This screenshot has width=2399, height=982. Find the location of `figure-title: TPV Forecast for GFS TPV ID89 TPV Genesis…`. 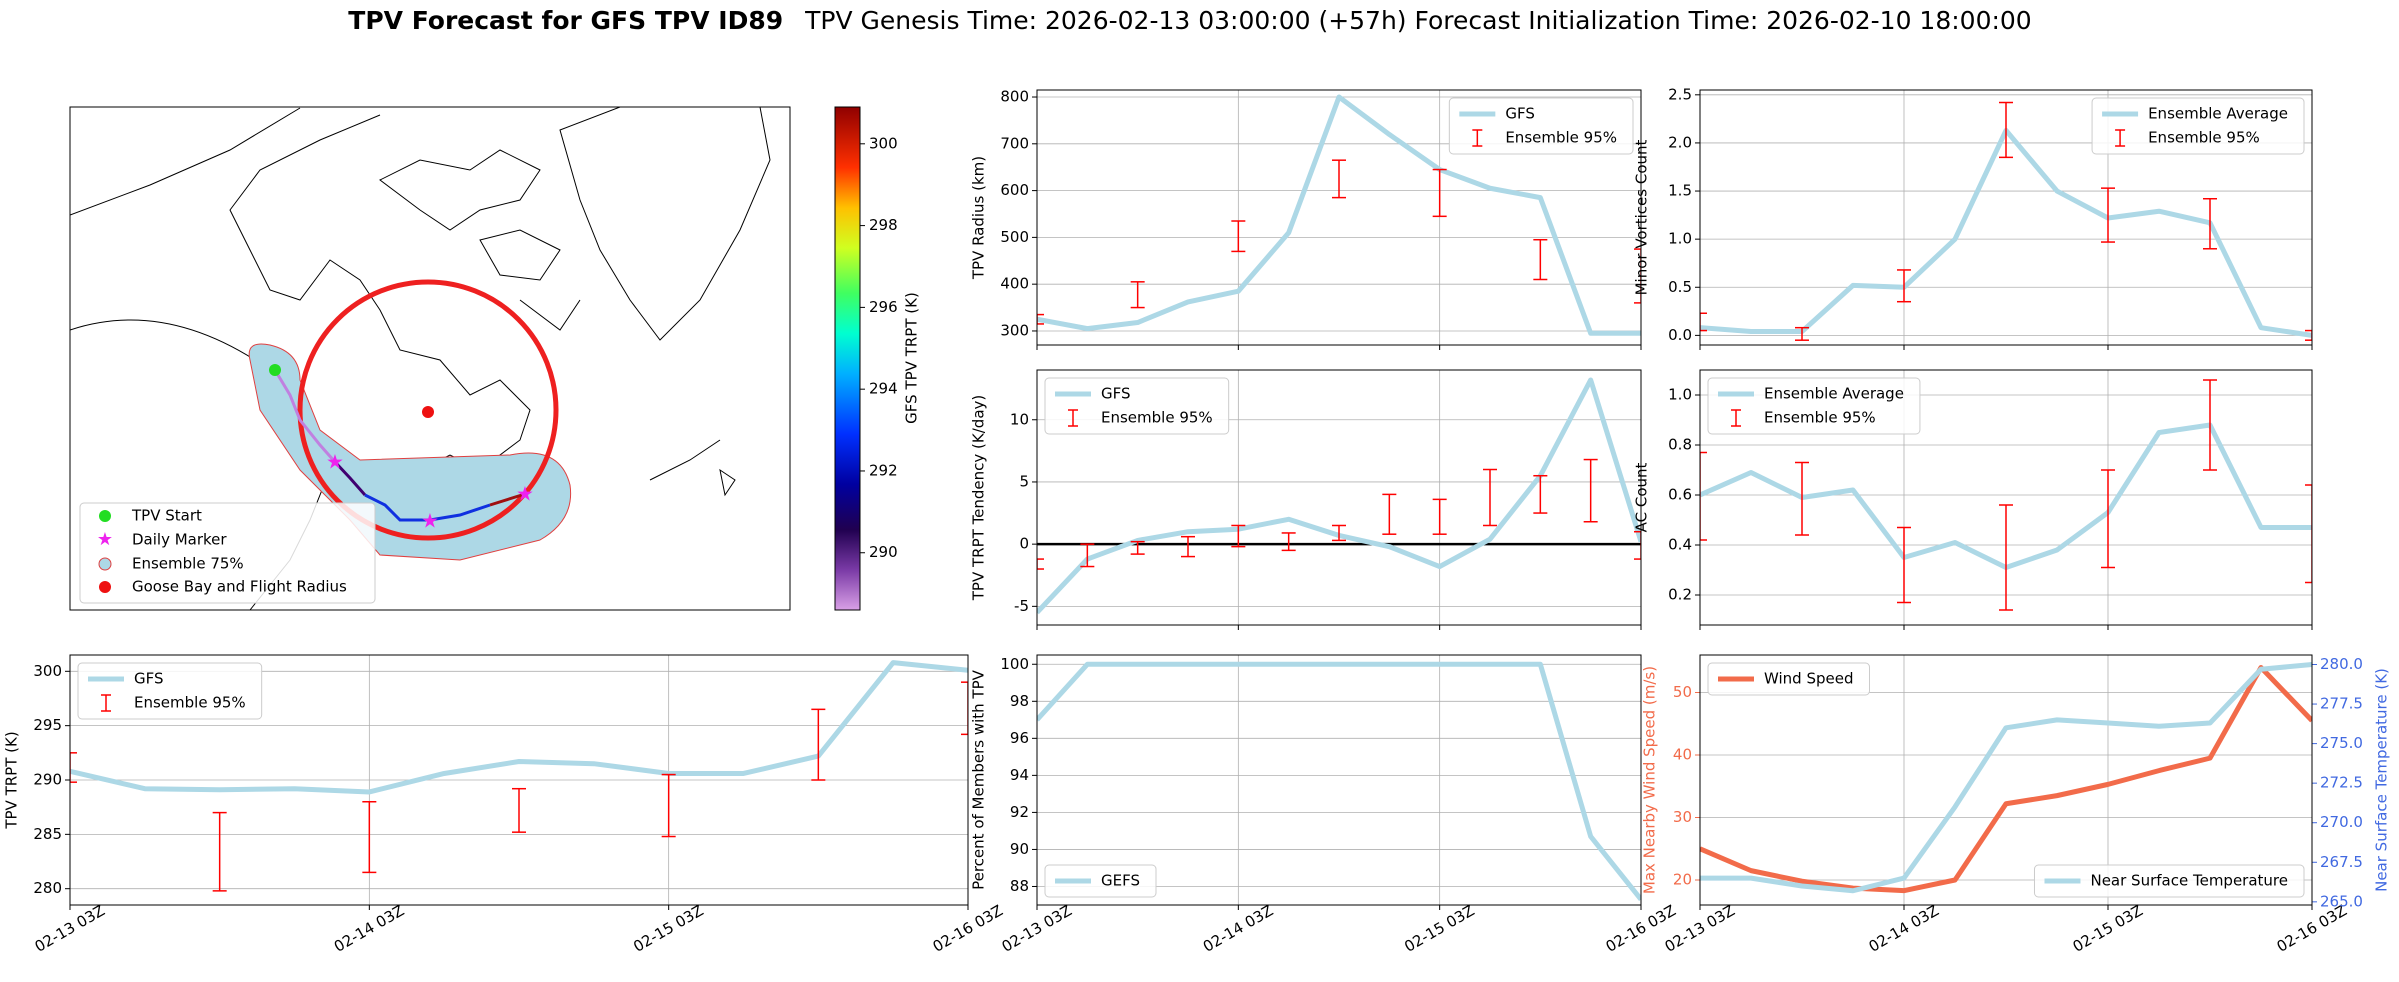

figure-title: TPV Forecast for GFS TPV ID89 TPV Genesis… is located at coordinates (1189, 20).